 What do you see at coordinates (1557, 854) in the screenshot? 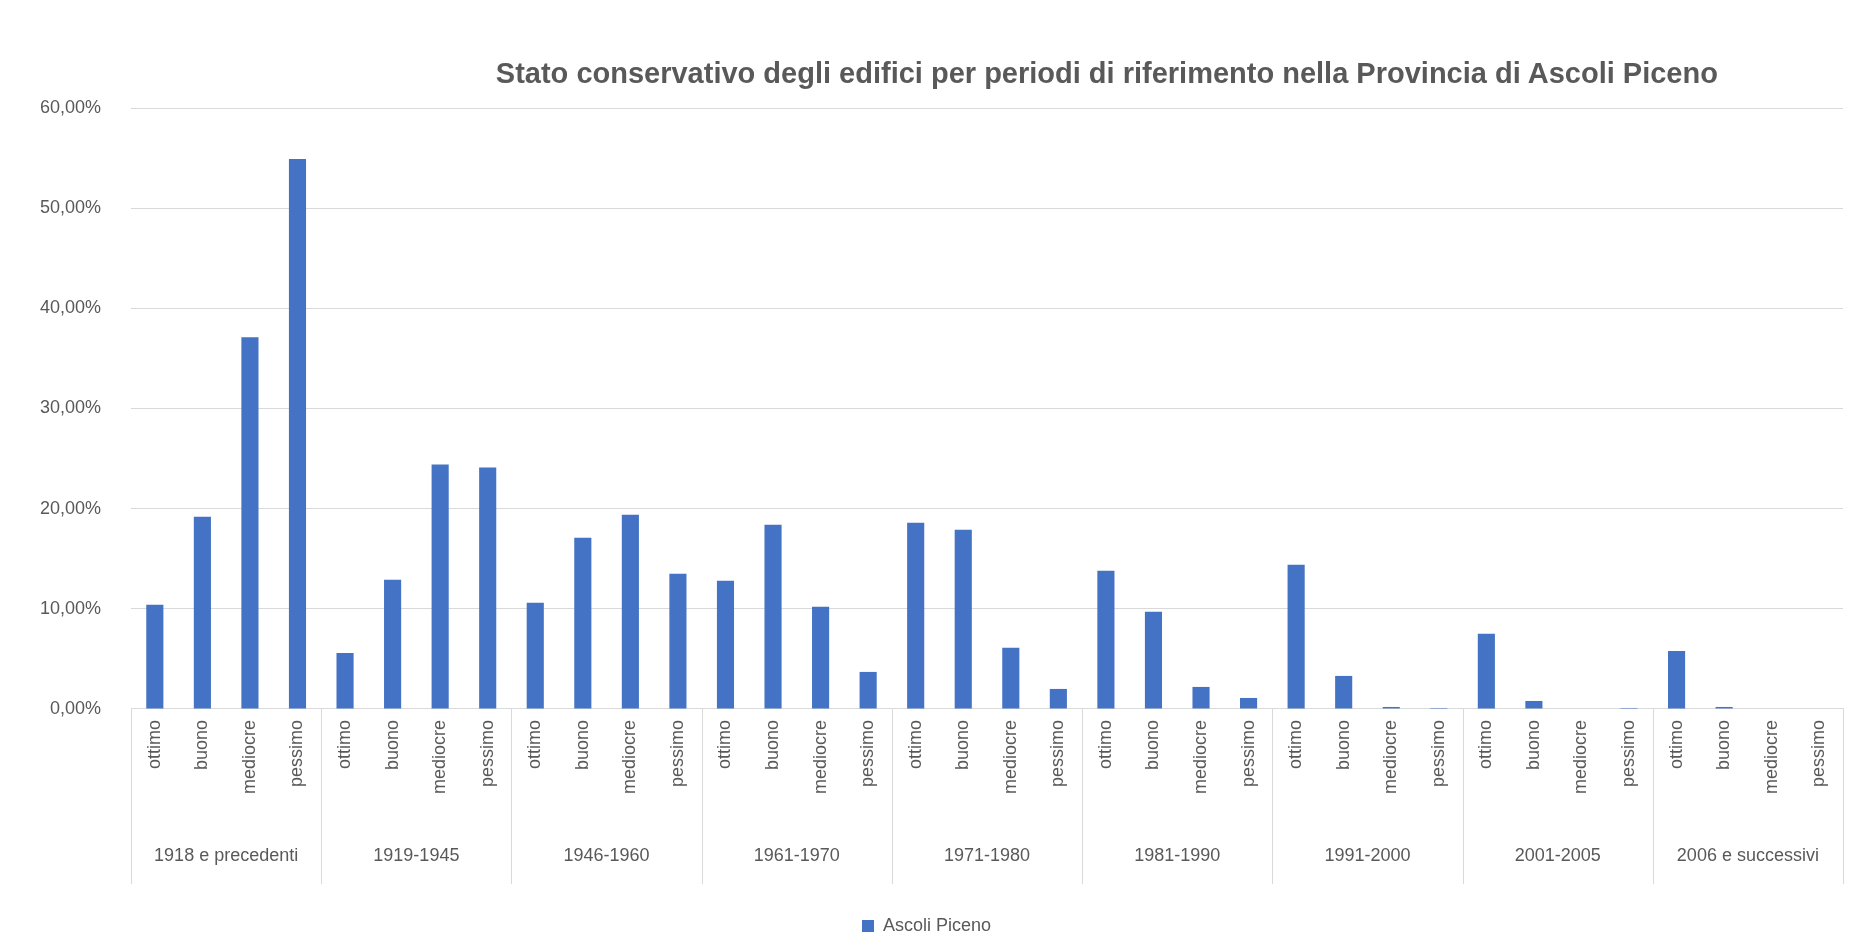
I see `text: 2001-2005` at bounding box center [1557, 854].